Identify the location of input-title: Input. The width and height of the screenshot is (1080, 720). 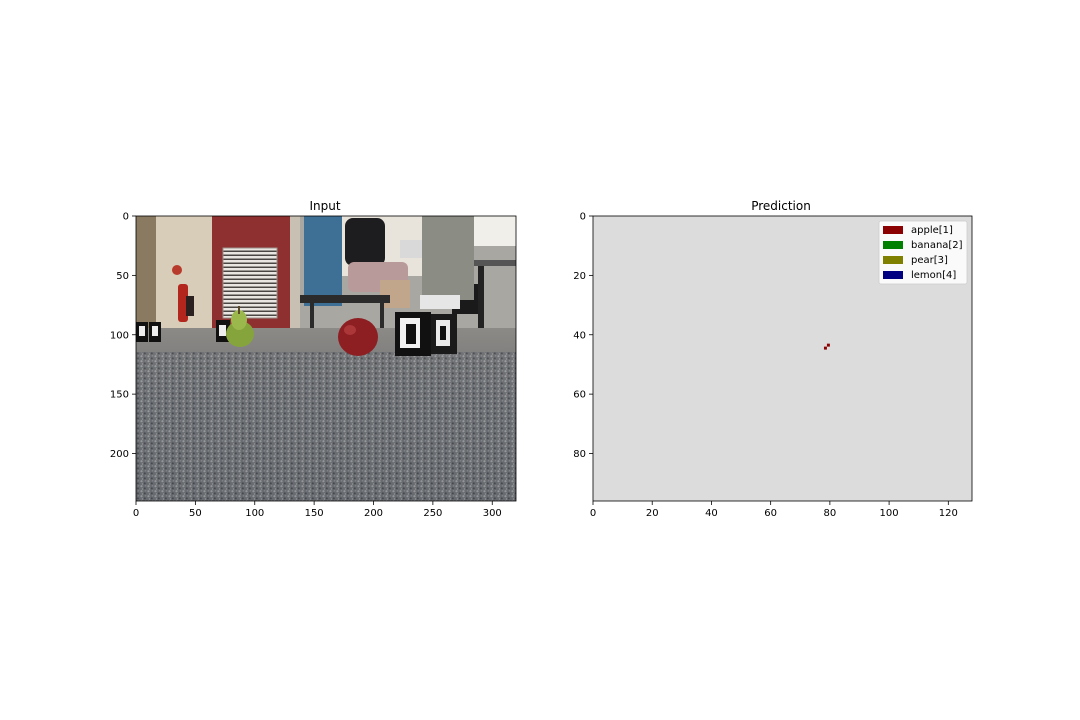
(324, 206).